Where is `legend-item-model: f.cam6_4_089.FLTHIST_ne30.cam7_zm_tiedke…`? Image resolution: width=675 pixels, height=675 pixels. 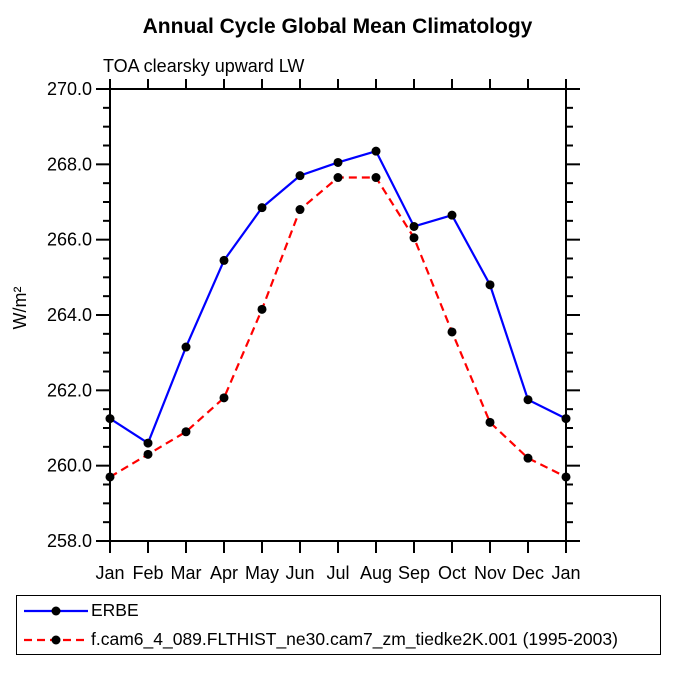
legend-item-model: f.cam6_4_089.FLTHIST_ne30.cam7_zm_tiedke… is located at coordinates (338, 639).